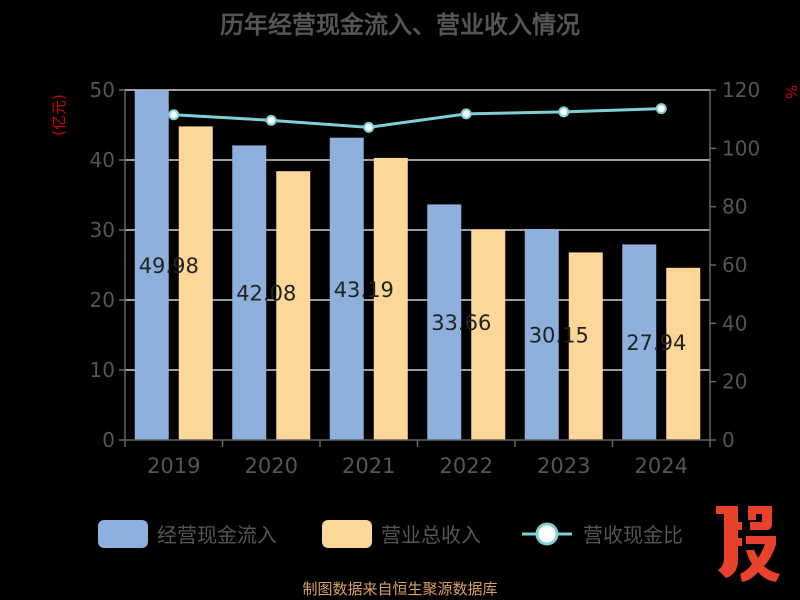 The height and width of the screenshot is (600, 800). What do you see at coordinates (466, 114) in the screenshot?
I see `ratio-point-2022` at bounding box center [466, 114].